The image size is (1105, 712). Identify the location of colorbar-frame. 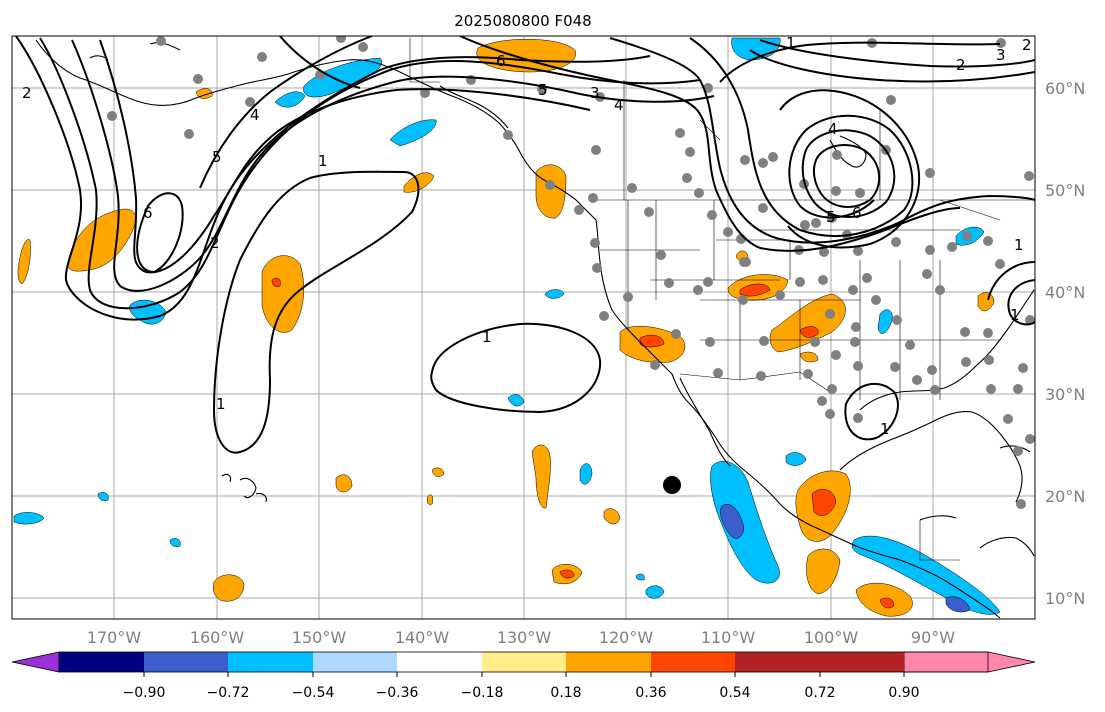
(523, 662).